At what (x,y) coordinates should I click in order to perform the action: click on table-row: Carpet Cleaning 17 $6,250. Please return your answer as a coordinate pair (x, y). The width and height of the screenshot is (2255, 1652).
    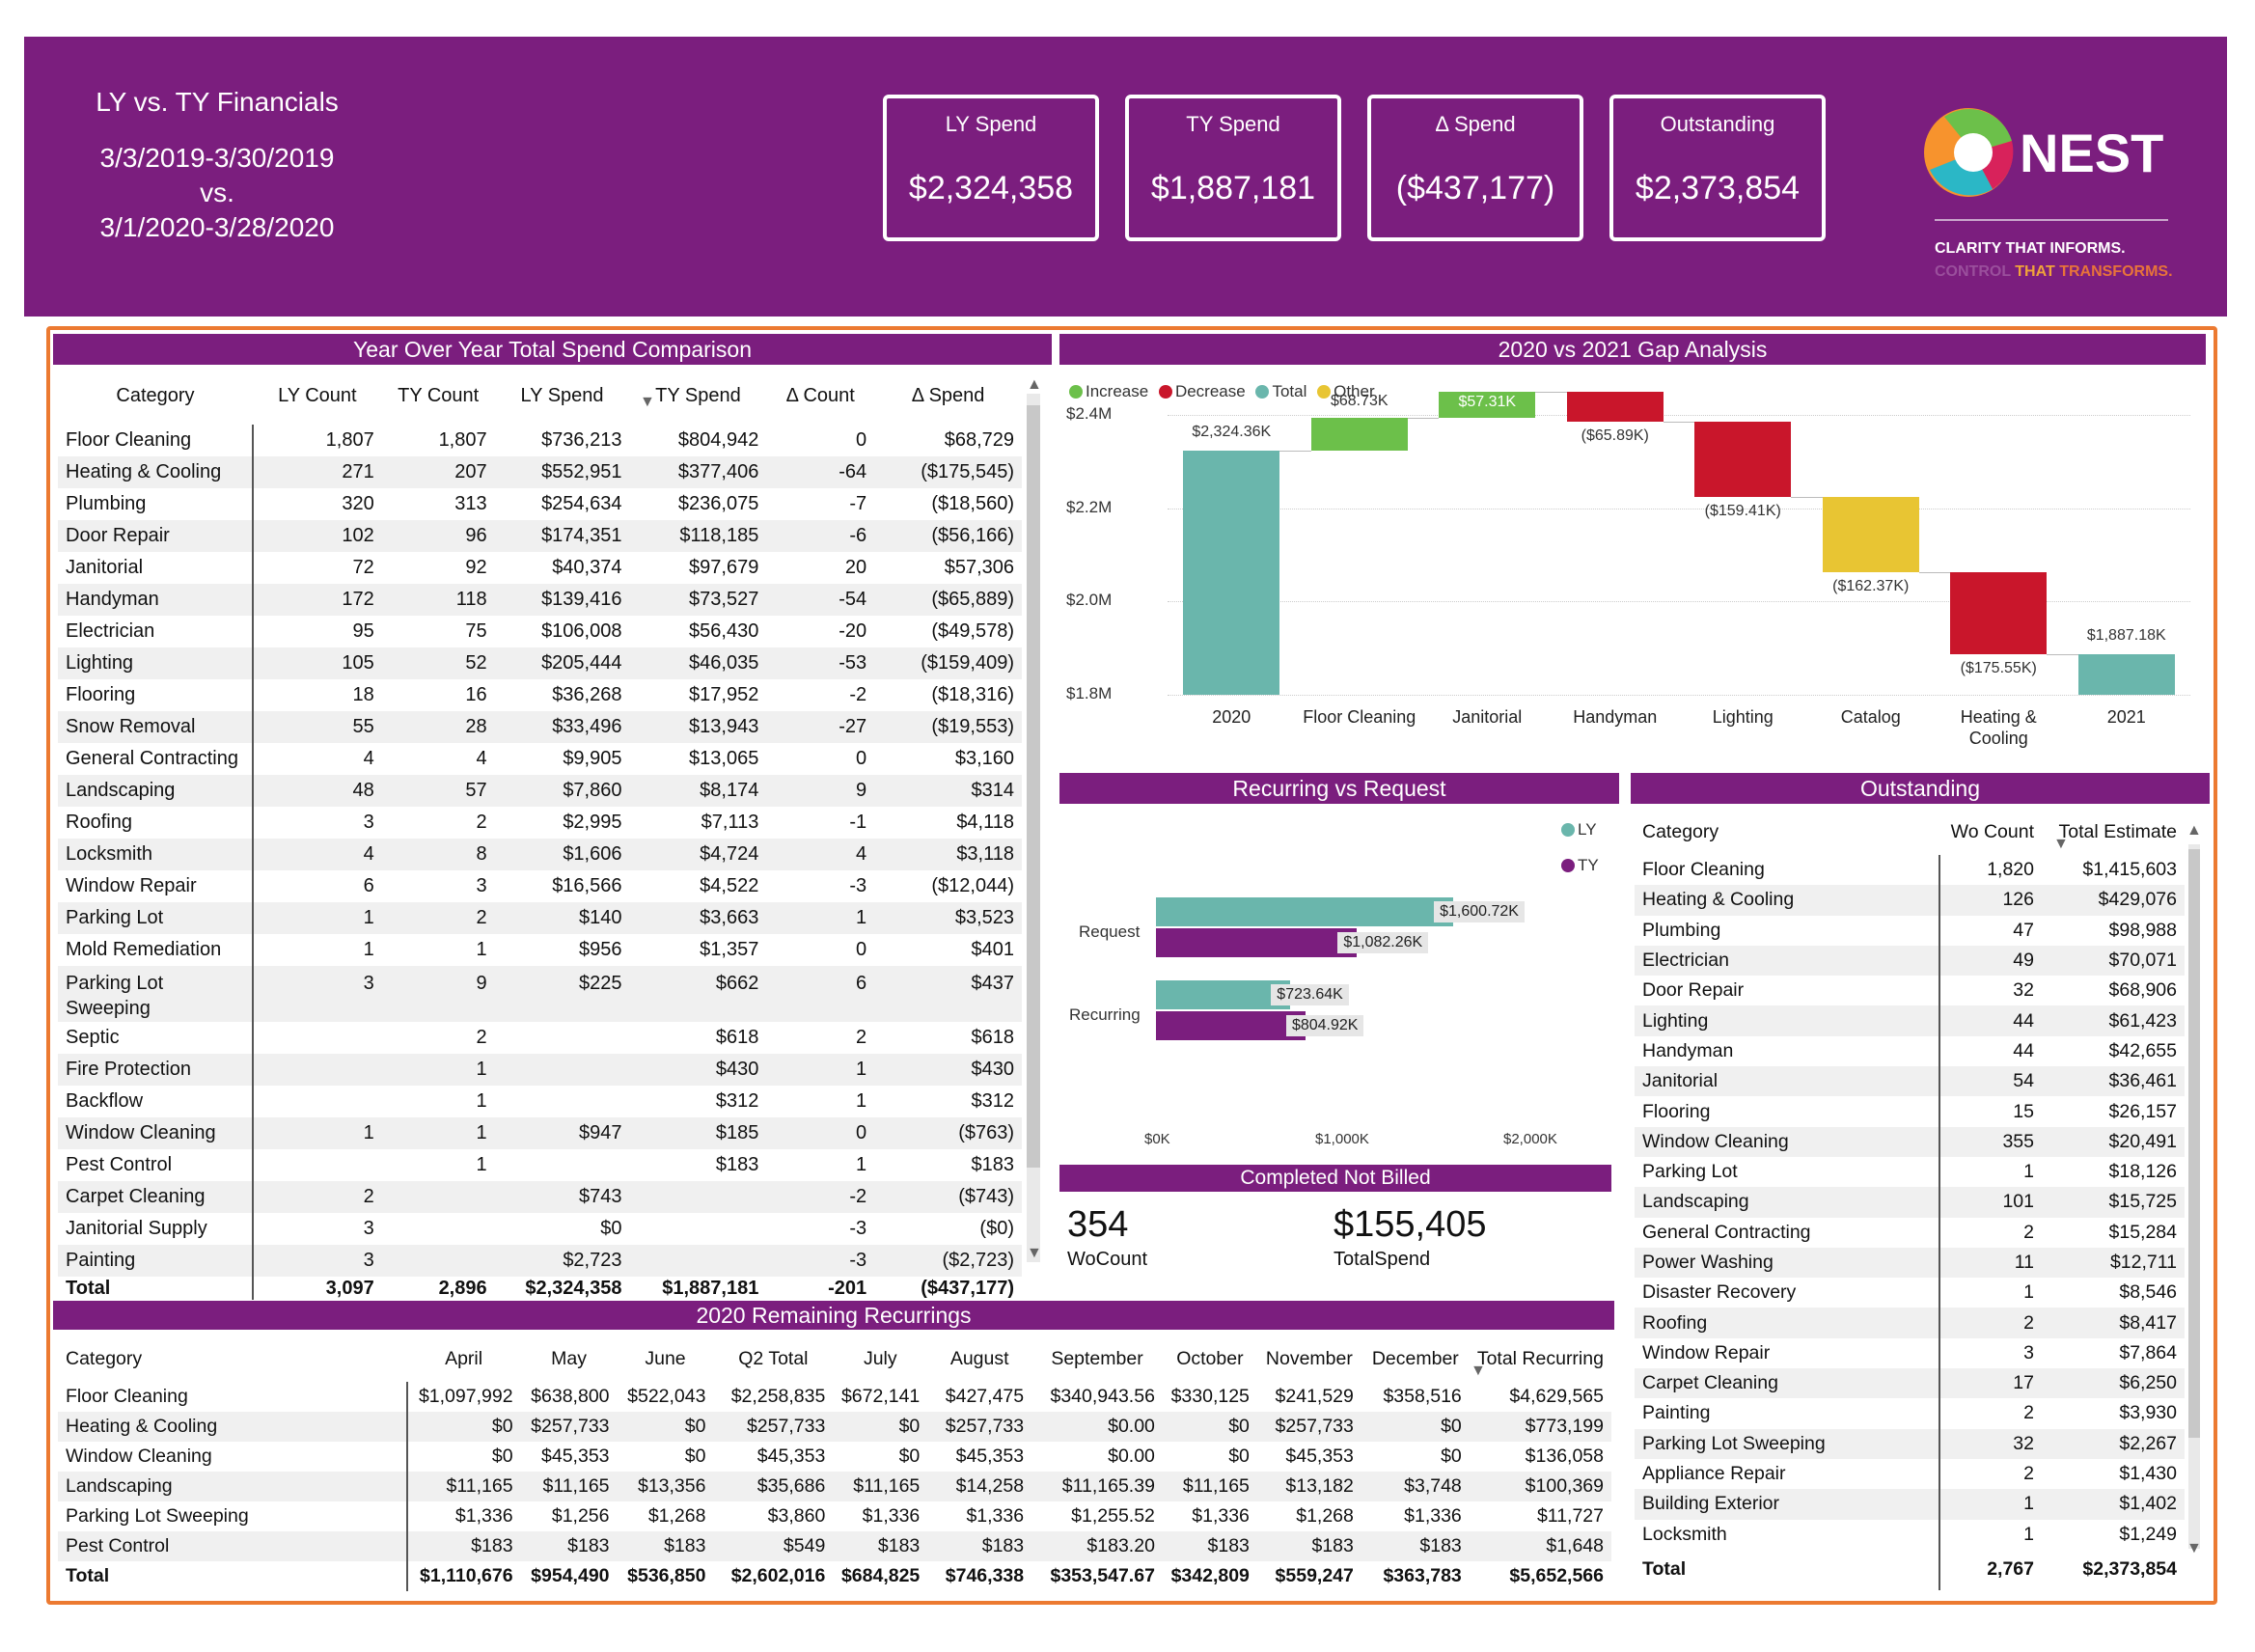
    Looking at the image, I should click on (1910, 1383).